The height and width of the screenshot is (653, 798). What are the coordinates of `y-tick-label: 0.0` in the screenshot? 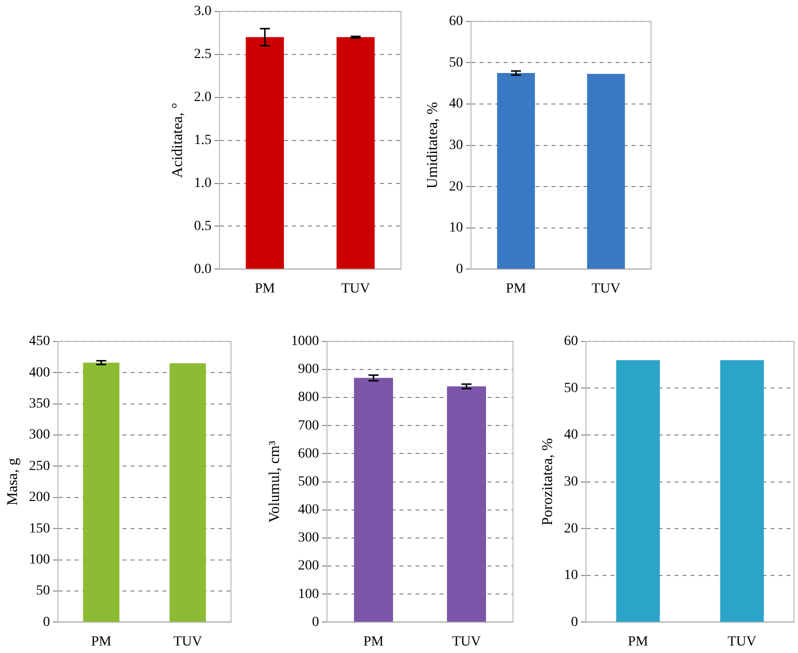 It's located at (203, 269).